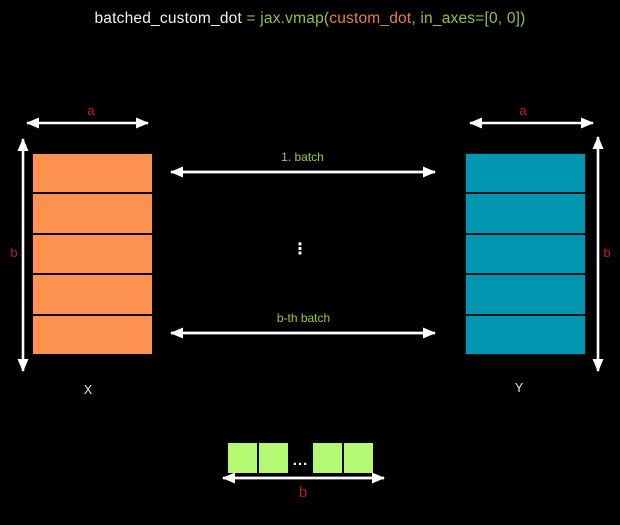  What do you see at coordinates (14, 252) in the screenshot?
I see `x-height-label: b` at bounding box center [14, 252].